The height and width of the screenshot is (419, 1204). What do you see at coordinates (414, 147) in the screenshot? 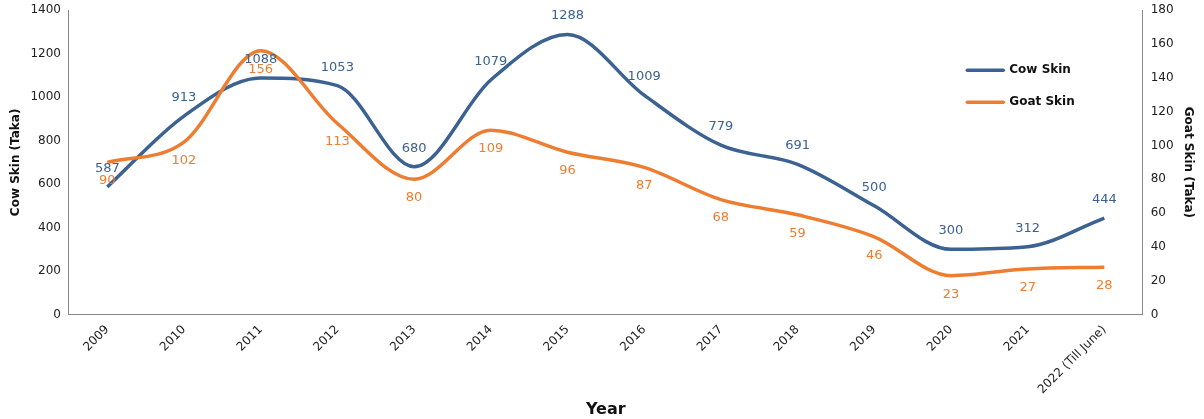
I see `data-label: 680` at bounding box center [414, 147].